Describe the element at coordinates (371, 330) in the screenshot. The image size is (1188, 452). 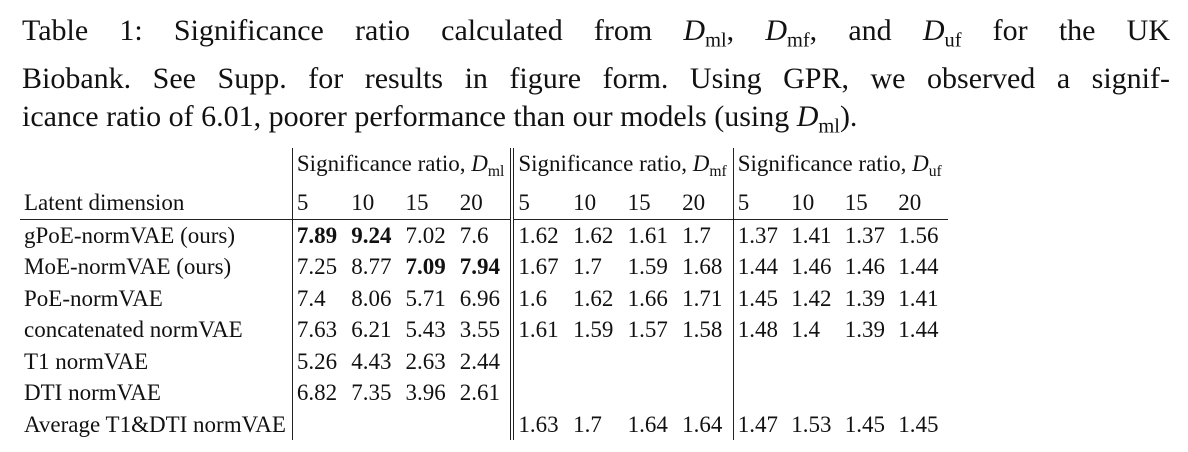
I see `value-cell: 6.21` at that location.